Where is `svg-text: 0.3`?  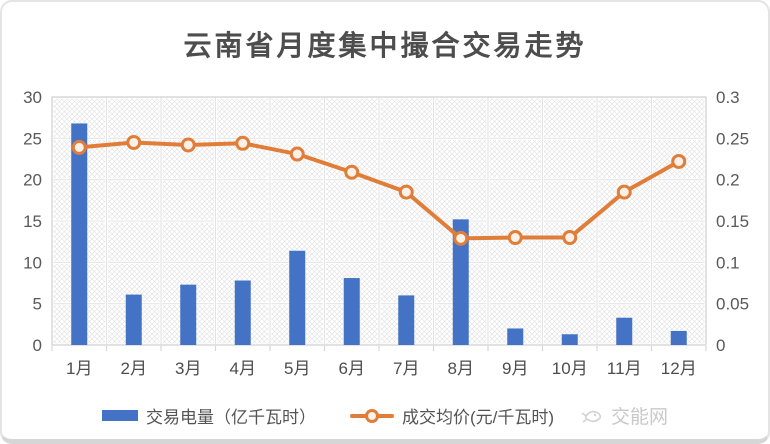 svg-text: 0.3 is located at coordinates (728, 97).